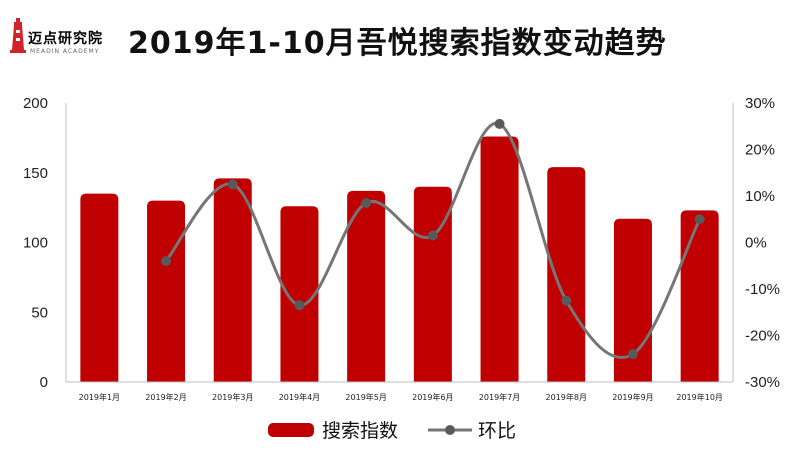 The height and width of the screenshot is (449, 800). What do you see at coordinates (299, 397) in the screenshot?
I see `x-tick-label: 2019年4月` at bounding box center [299, 397].